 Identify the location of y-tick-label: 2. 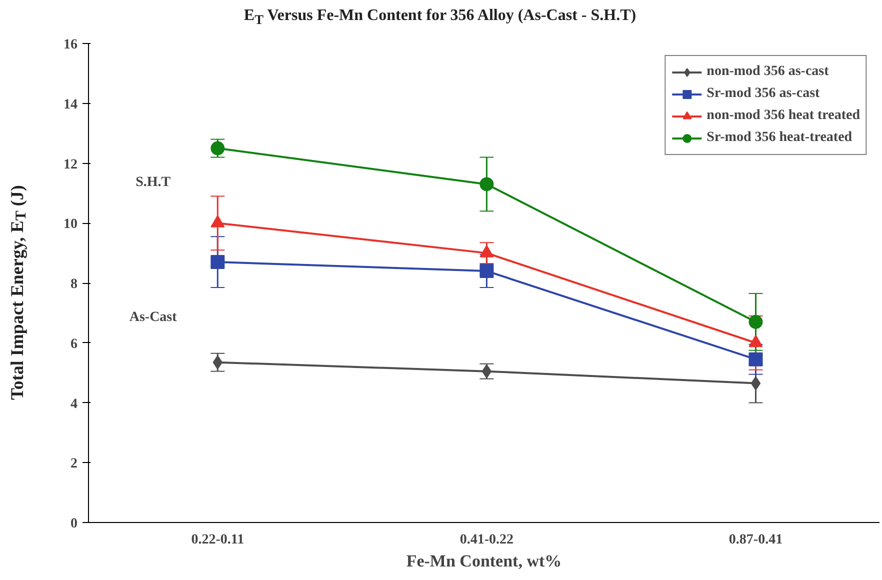
(74, 464).